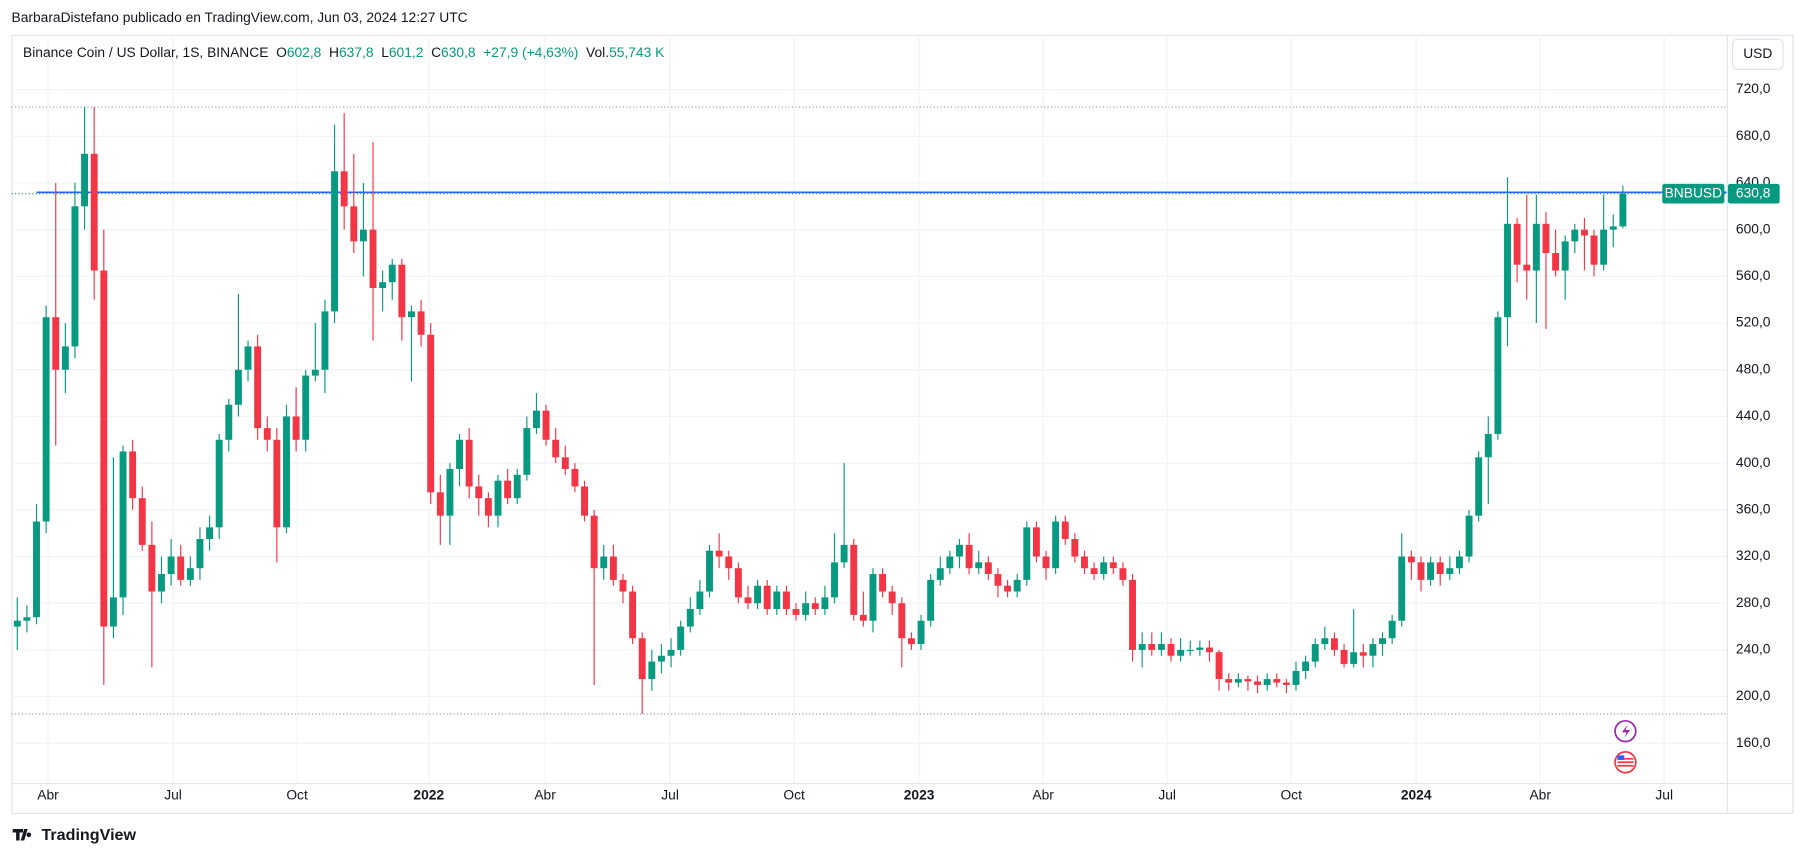 Image resolution: width=1805 pixels, height=858 pixels. Describe the element at coordinates (1753, 415) in the screenshot. I see `y-tick-label: 440,0` at that location.